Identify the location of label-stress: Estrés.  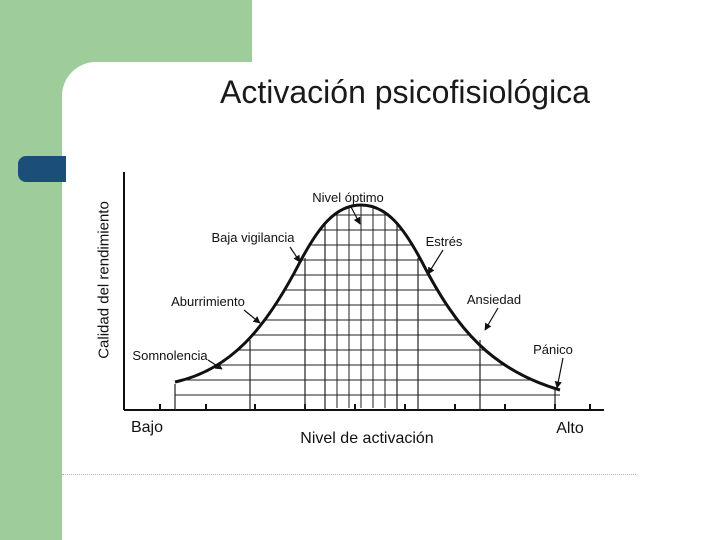
(444, 241).